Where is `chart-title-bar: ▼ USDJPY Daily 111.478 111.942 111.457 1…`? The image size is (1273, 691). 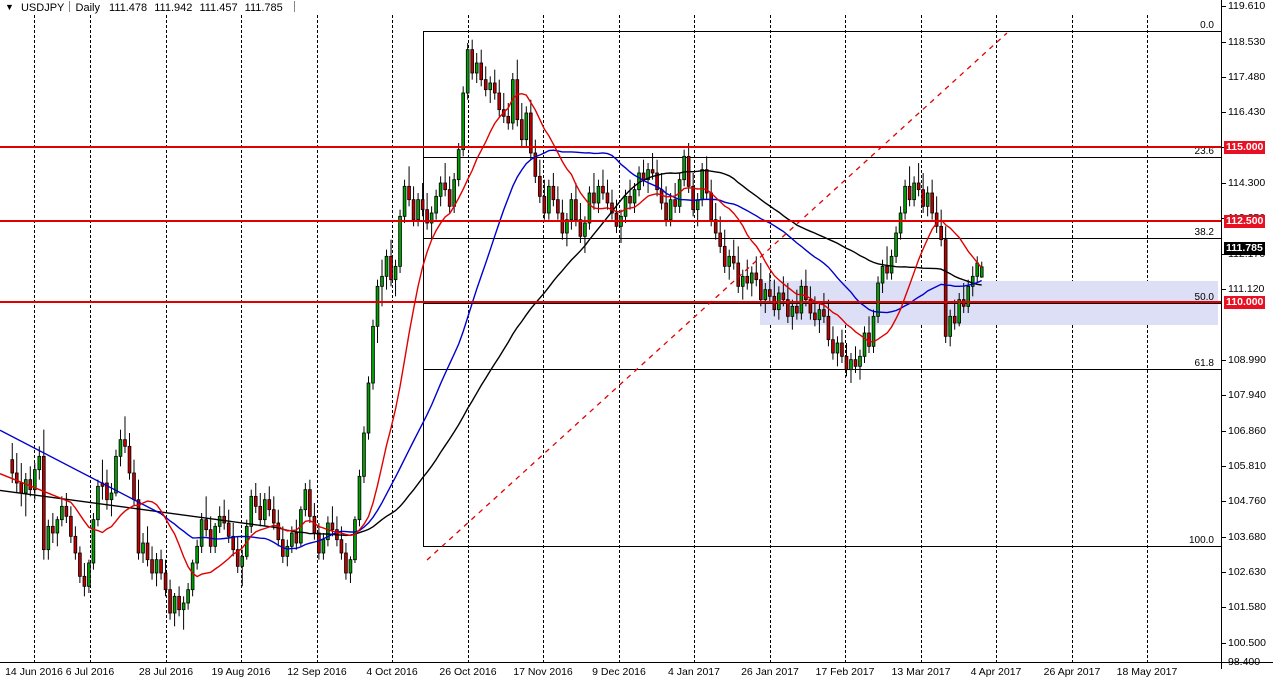 chart-title-bar: ▼ USDJPY Daily 111.478 111.942 111.457 1… is located at coordinates (636, 7).